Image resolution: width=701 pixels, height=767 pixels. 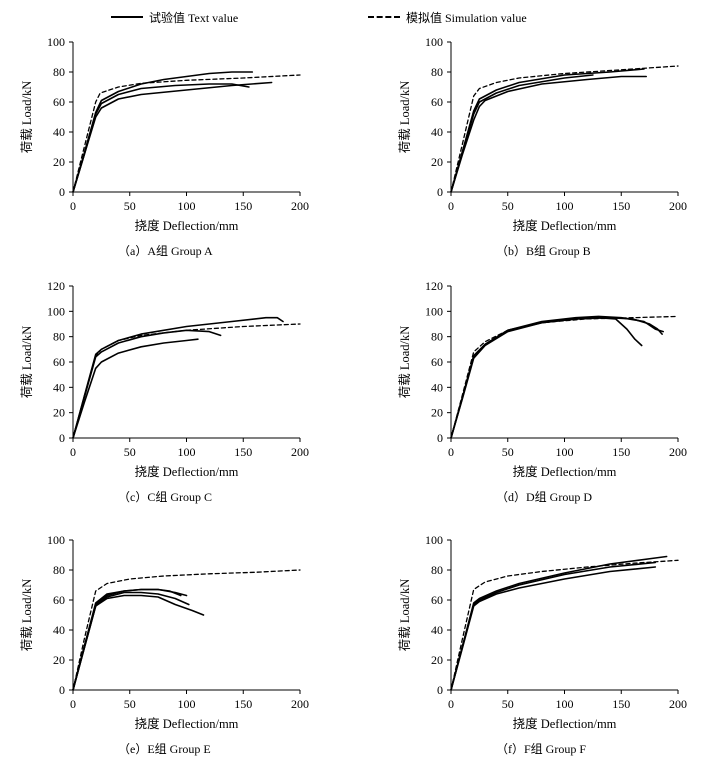 I want to click on legend-test-label: 试验值 Text value, so click(x=194, y=17).